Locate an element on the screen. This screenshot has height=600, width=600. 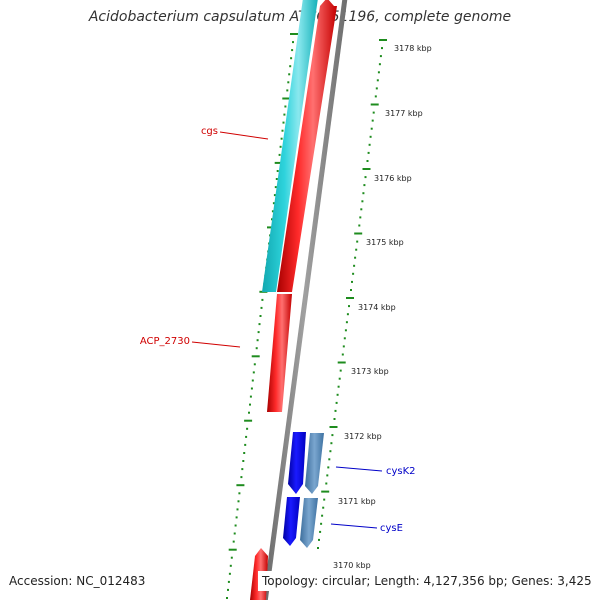
genome-backbone is located at coordinates (305, 300).